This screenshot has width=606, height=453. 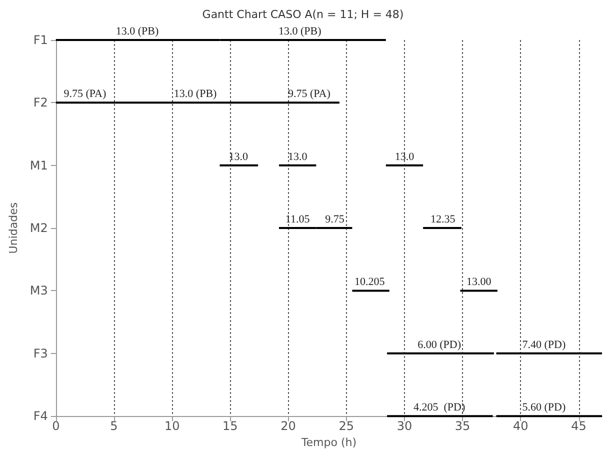 What do you see at coordinates (288, 426) in the screenshot?
I see `x-tick-label: 20` at bounding box center [288, 426].